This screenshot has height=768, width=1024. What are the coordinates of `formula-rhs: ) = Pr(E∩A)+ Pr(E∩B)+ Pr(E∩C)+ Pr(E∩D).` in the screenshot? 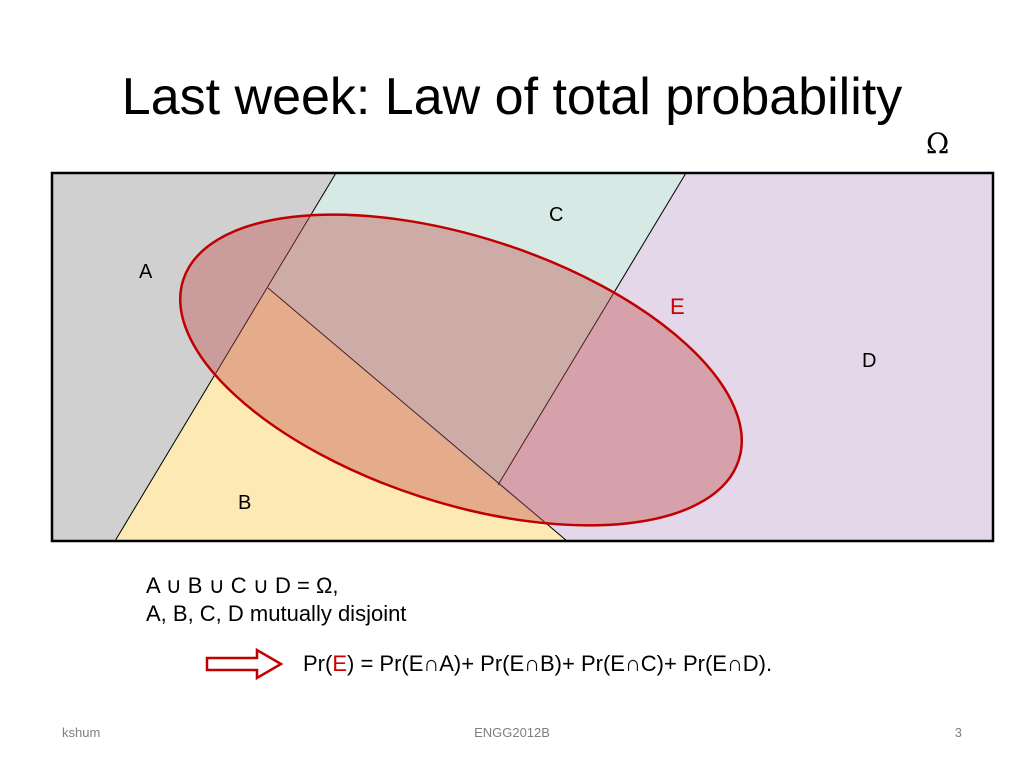 It's located at (560, 663).